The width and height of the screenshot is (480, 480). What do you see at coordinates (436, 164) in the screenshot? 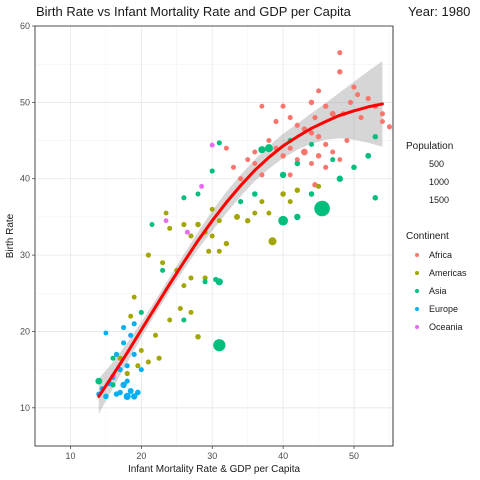
I see `size-legend-label-500: 500` at bounding box center [436, 164].